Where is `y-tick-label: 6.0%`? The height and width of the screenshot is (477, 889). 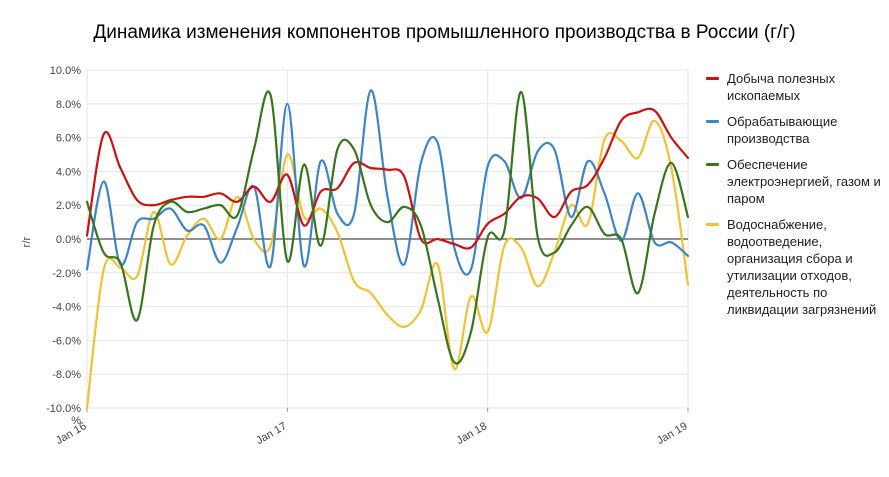
y-tick-label: 6.0% is located at coordinates (68, 139).